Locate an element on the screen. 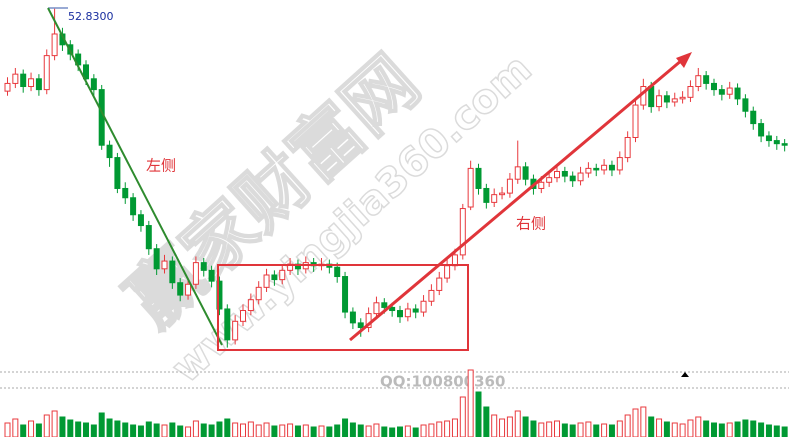  arrow-head is located at coordinates (684, 60).